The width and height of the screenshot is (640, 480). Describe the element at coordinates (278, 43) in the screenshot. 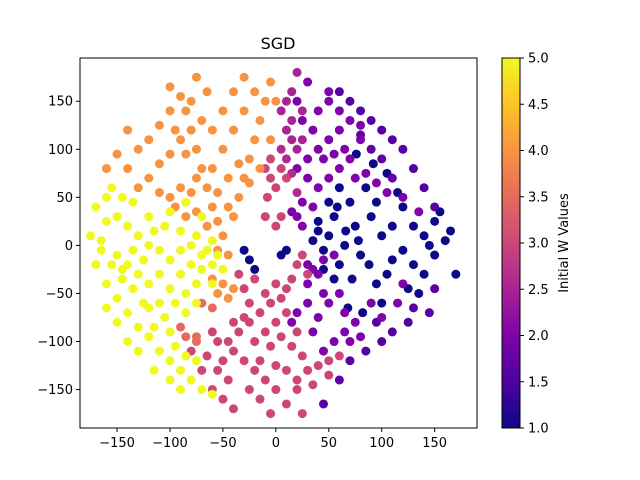

I see `chart-title: SGD` at that location.